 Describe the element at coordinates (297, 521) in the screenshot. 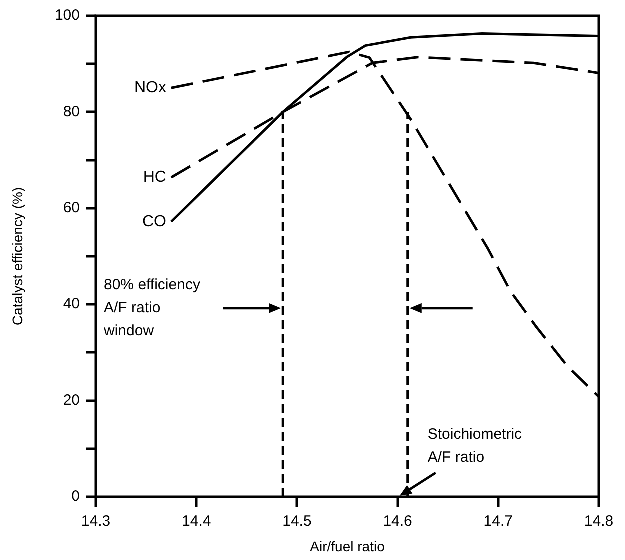

I see `x-tick-label: 14.5` at that location.